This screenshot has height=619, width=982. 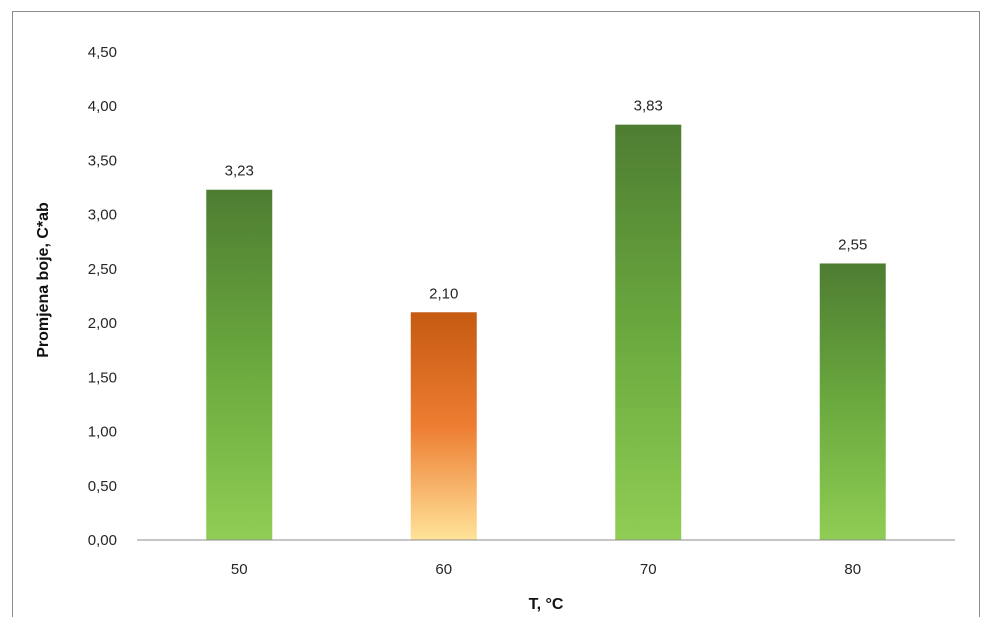 I want to click on y-tick-label: 2,50, so click(x=102, y=269).